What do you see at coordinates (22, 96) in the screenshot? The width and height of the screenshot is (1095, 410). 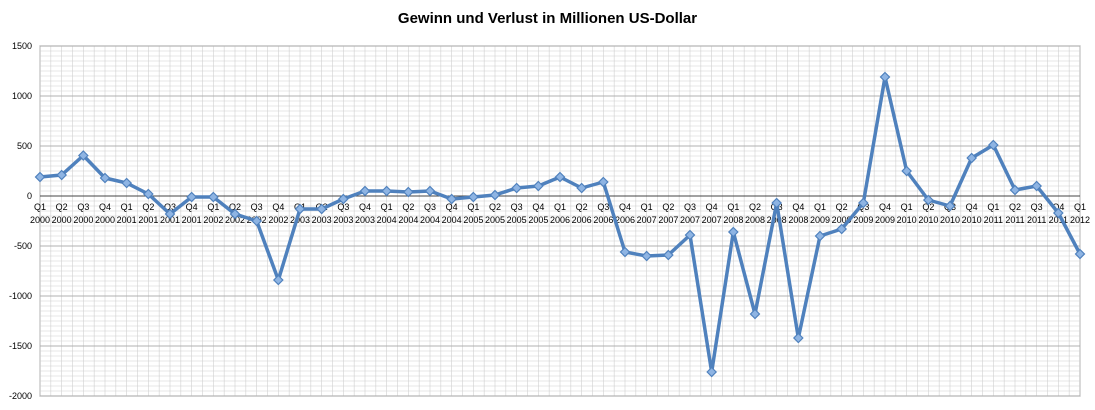 I see `y-tick-label: 1000` at bounding box center [22, 96].